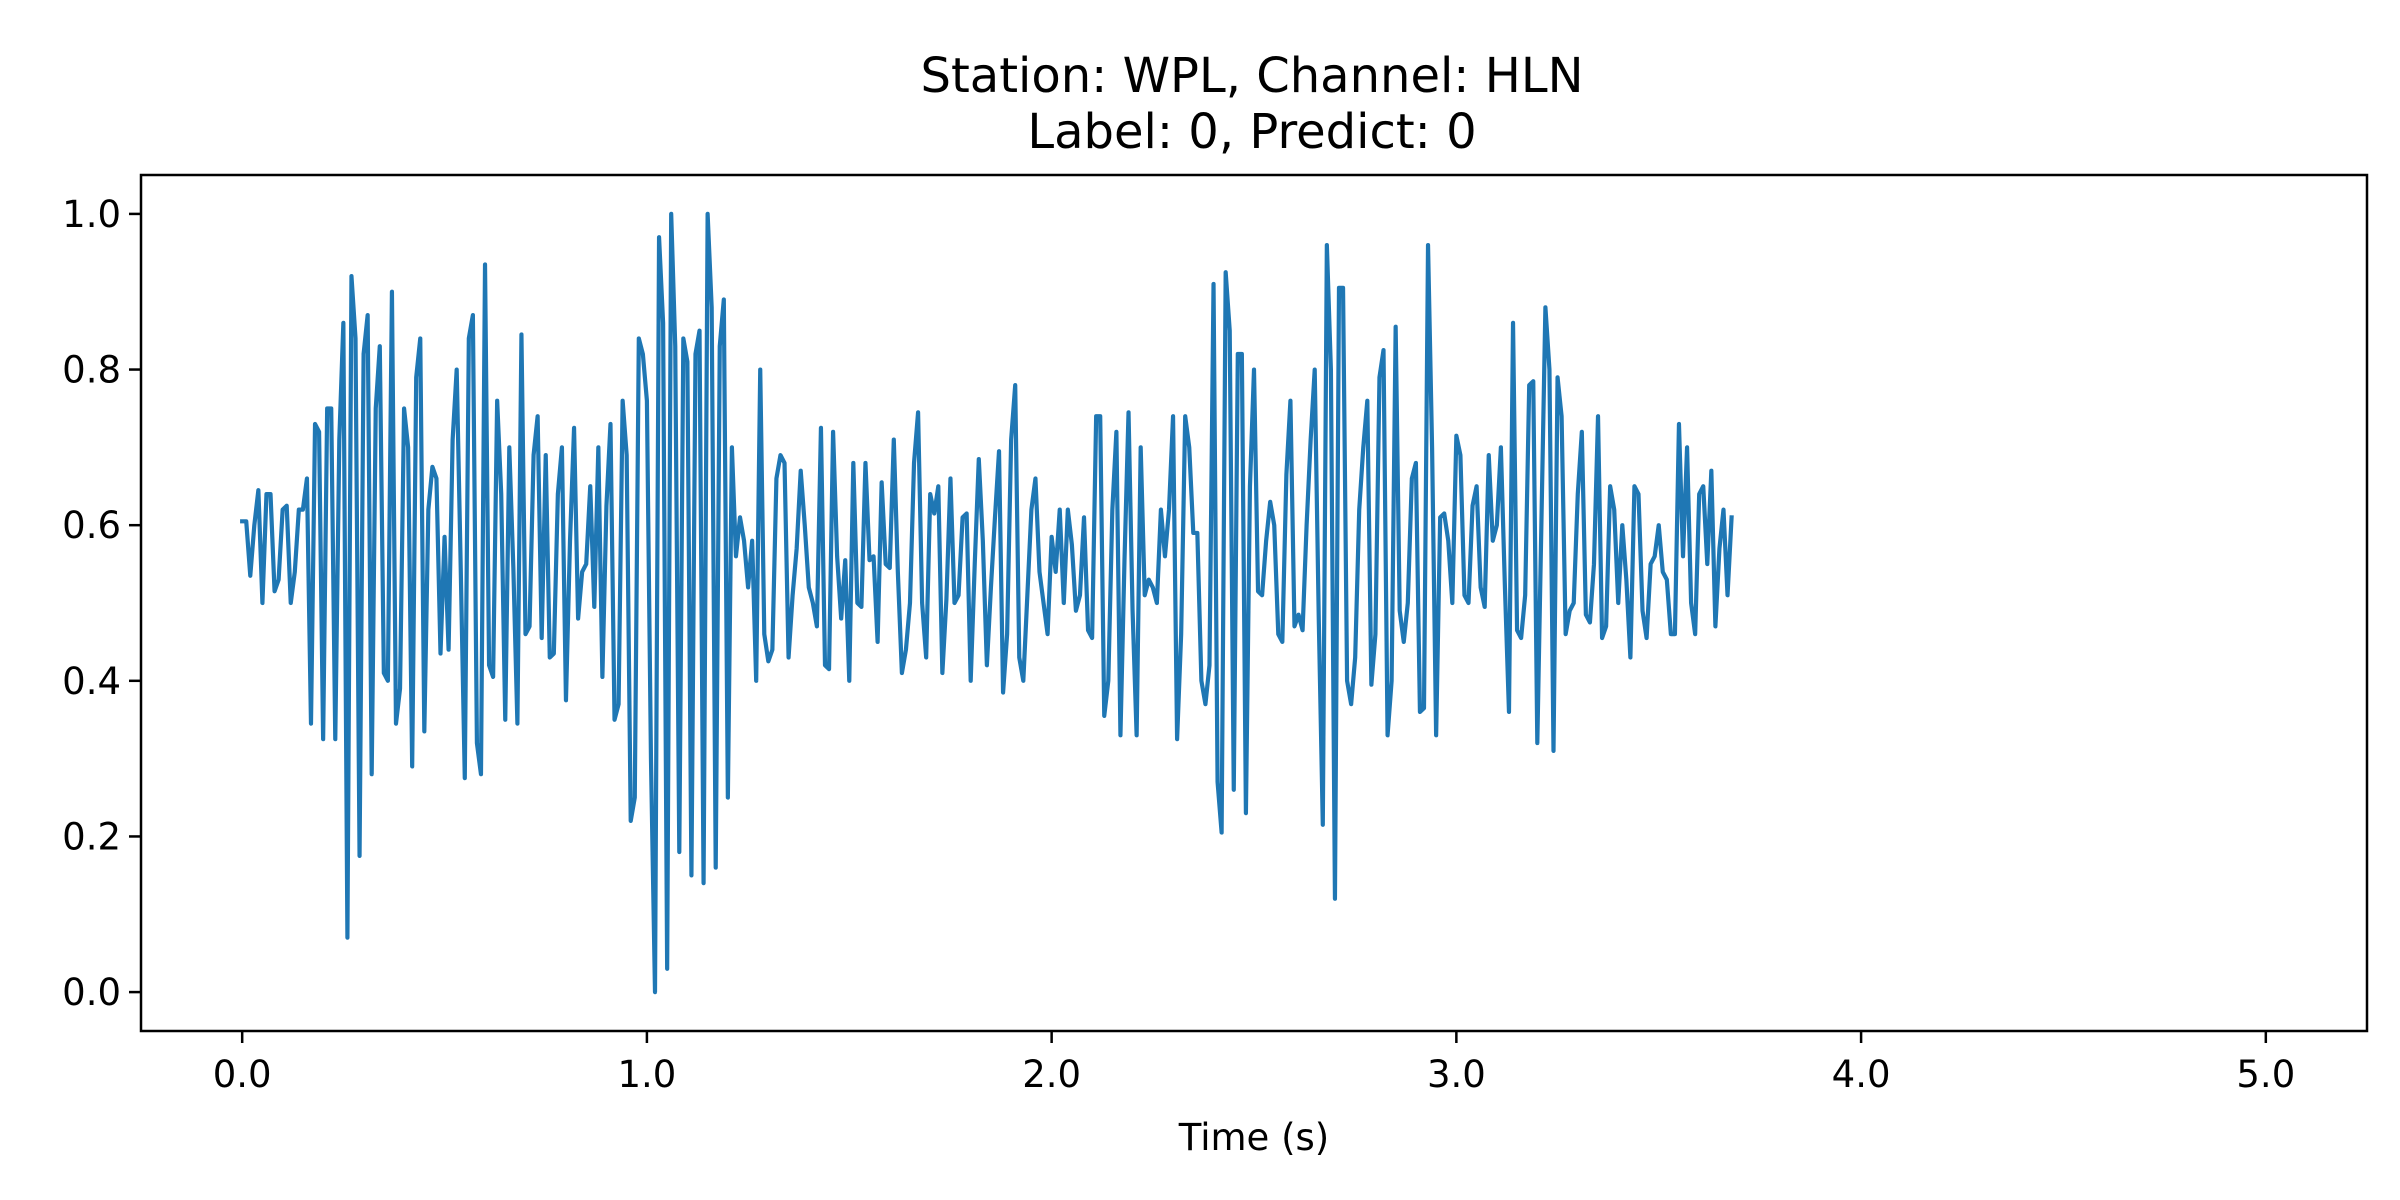 The height and width of the screenshot is (1200, 2400). I want to click on y-tick-label: 1.0, so click(91, 214).